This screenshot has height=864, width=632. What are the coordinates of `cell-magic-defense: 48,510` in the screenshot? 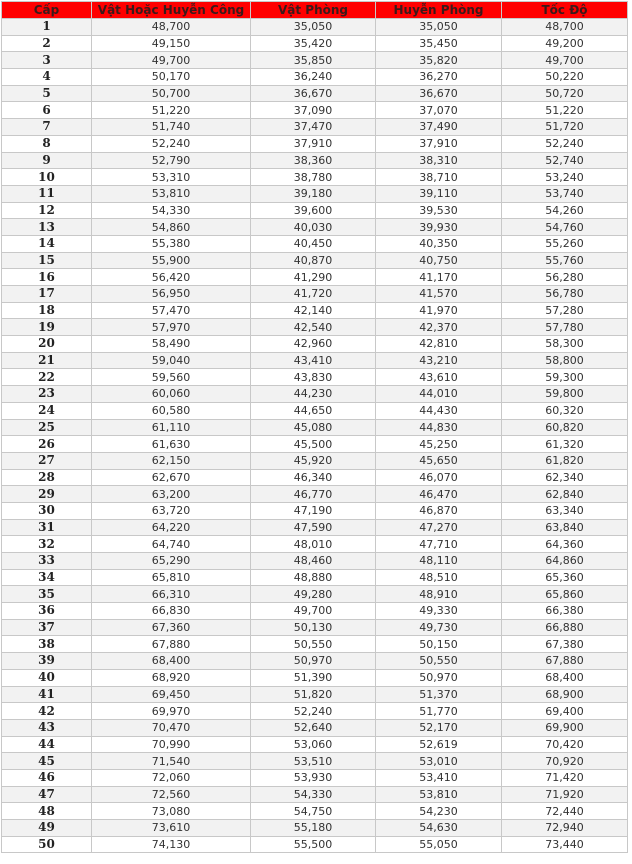 It's located at (438, 577).